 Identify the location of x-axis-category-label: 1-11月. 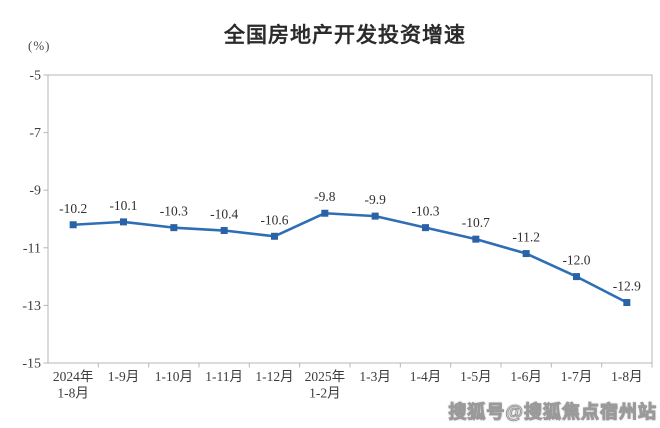
(224, 376).